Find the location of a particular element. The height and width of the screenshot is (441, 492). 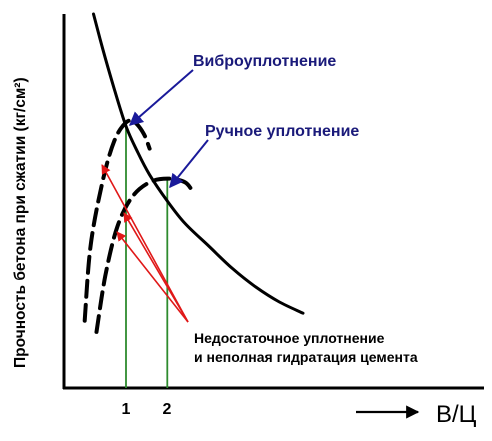

x-tick-1: 1 is located at coordinates (126, 409).